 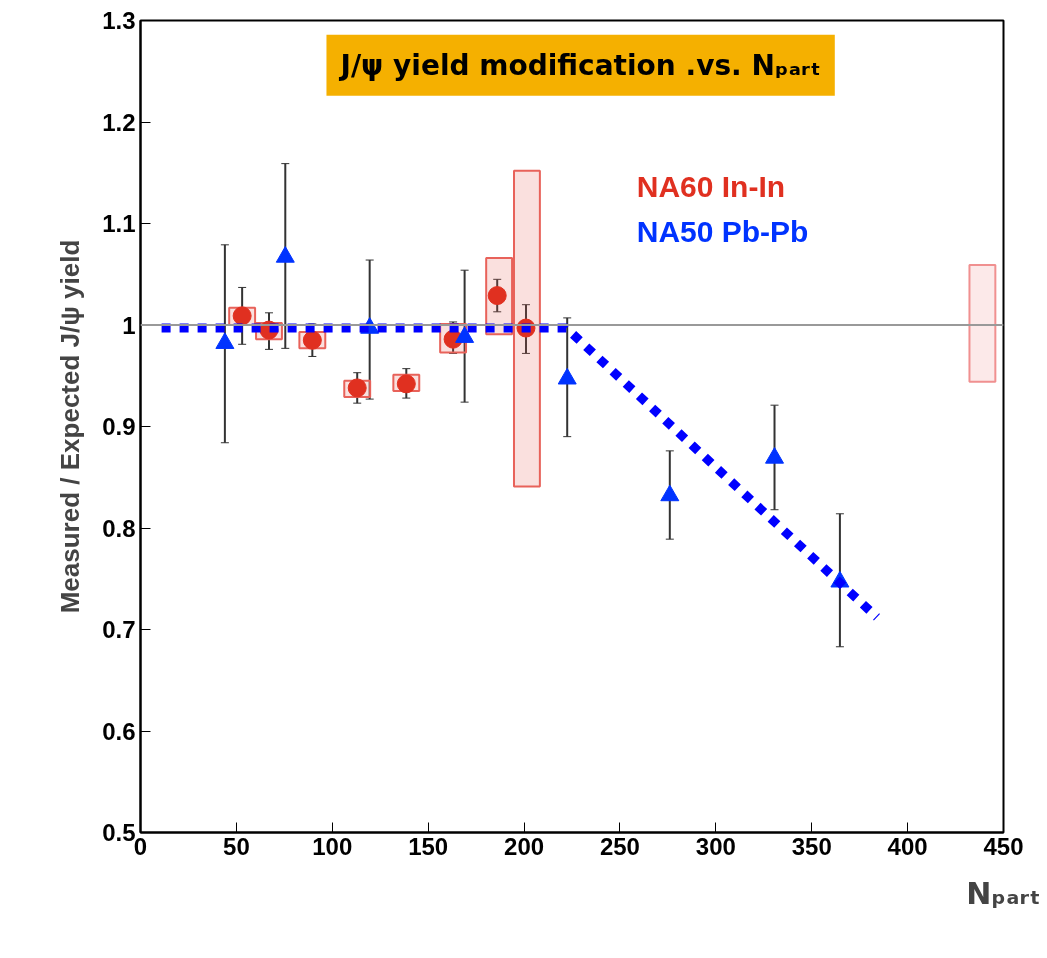 I want to click on y-tick-label: 1.2, so click(x=119, y=122).